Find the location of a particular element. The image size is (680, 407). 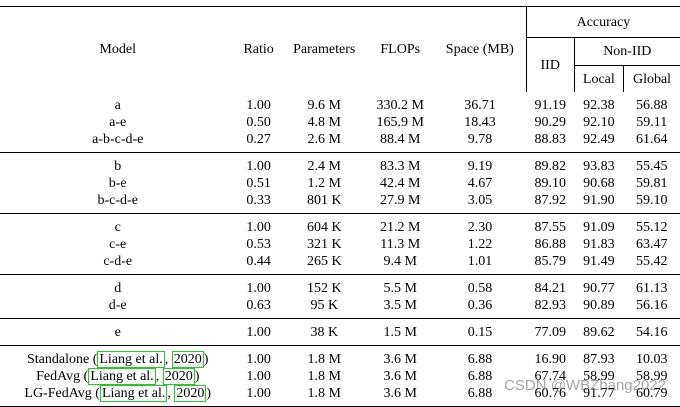

model-name: FedAvg is located at coordinates (58, 376).